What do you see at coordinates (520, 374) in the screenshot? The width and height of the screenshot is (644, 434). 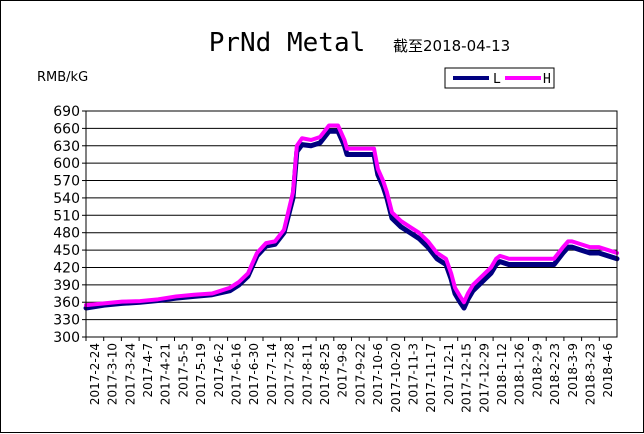 I see `x-tick-label: 2018-1-26` at bounding box center [520, 374].